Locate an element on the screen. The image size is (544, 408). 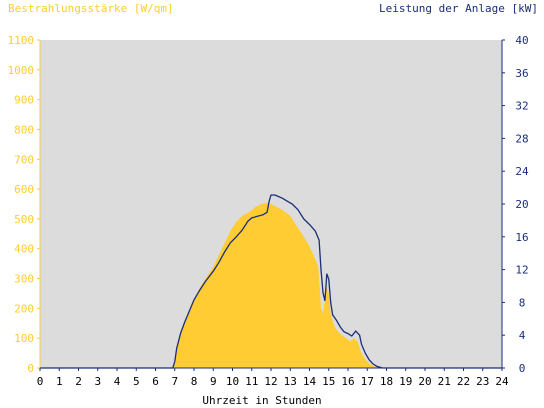
left-tick-label: 300 is located at coordinates (24, 279).